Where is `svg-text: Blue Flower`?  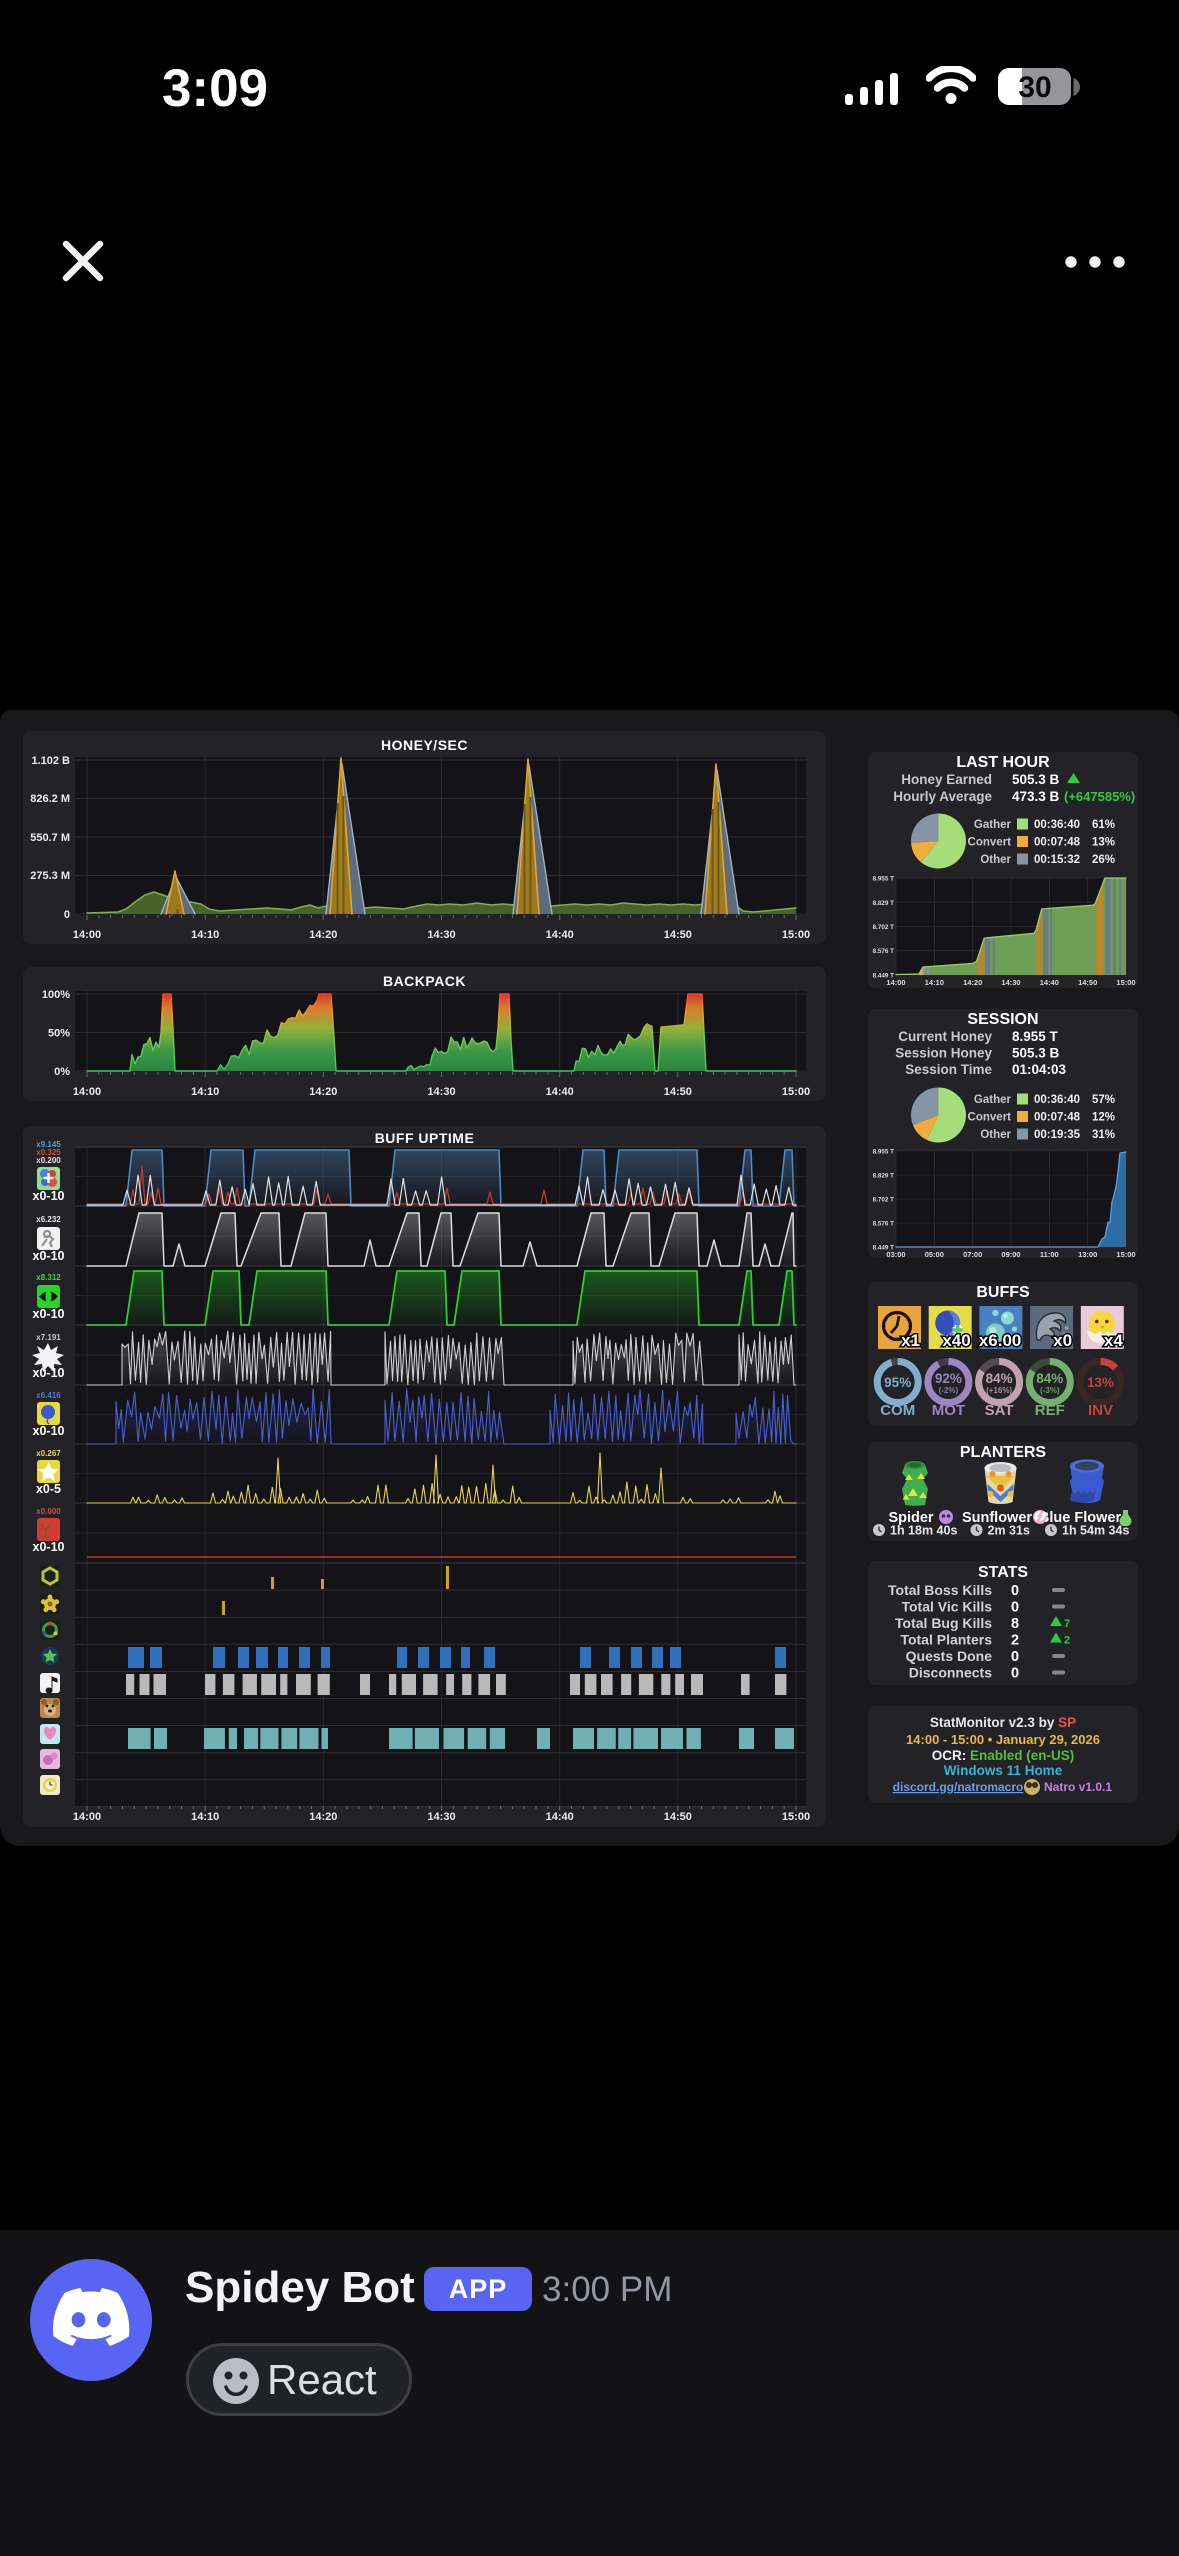
svg-text: Blue Flower is located at coordinates (1080, 1518).